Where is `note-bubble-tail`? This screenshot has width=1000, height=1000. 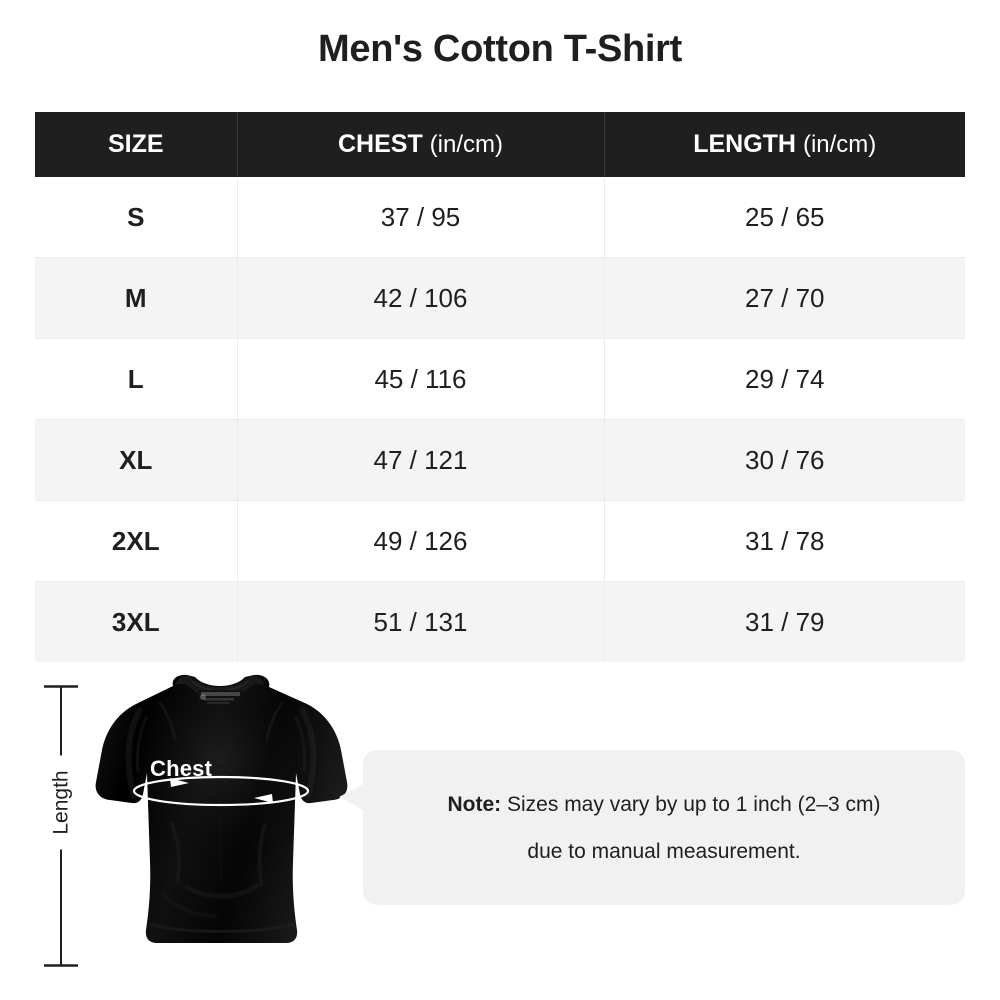
note-bubble-tail is located at coordinates (352, 797).